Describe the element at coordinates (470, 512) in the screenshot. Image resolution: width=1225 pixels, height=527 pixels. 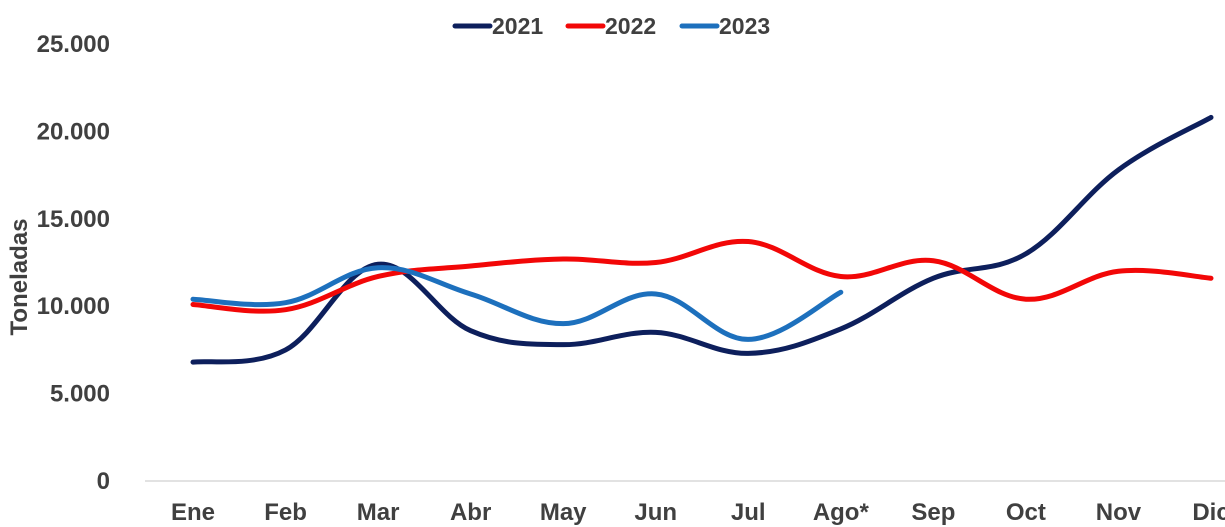
I see `x-tick-label: Abr` at that location.